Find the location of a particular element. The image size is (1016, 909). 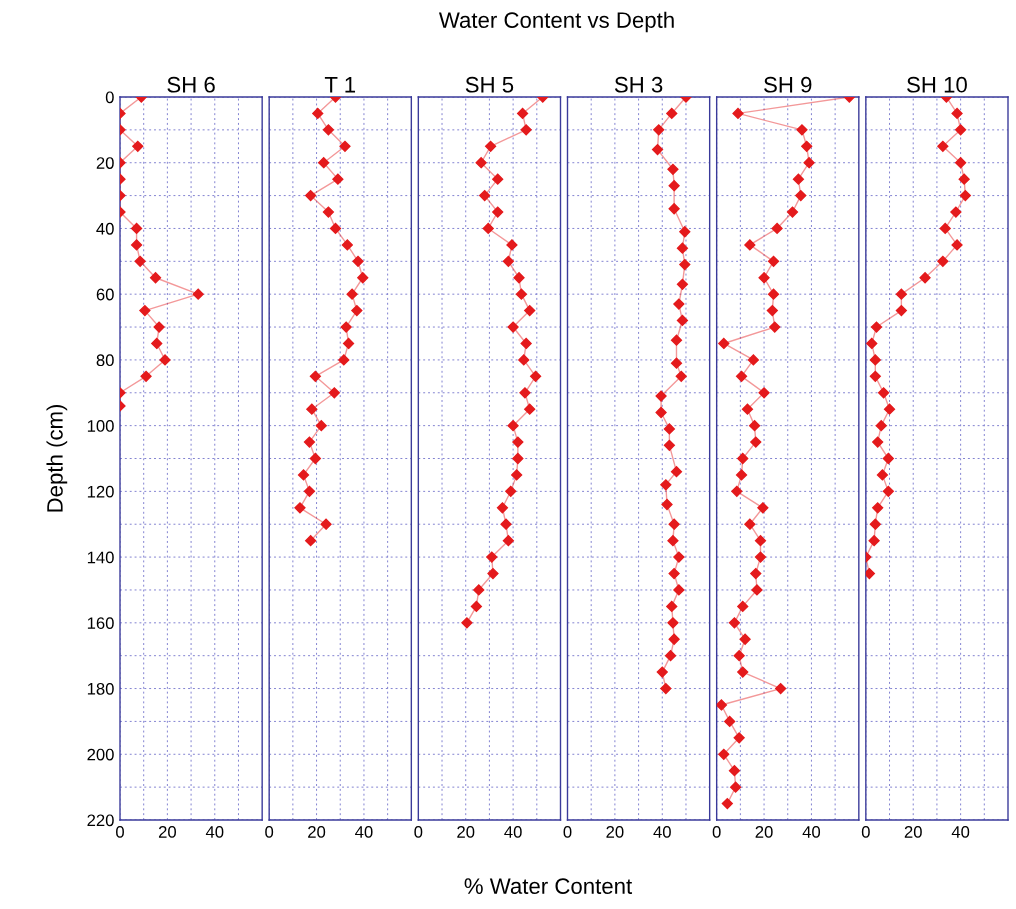

y-tick-label: 220 is located at coordinates (100, 820).